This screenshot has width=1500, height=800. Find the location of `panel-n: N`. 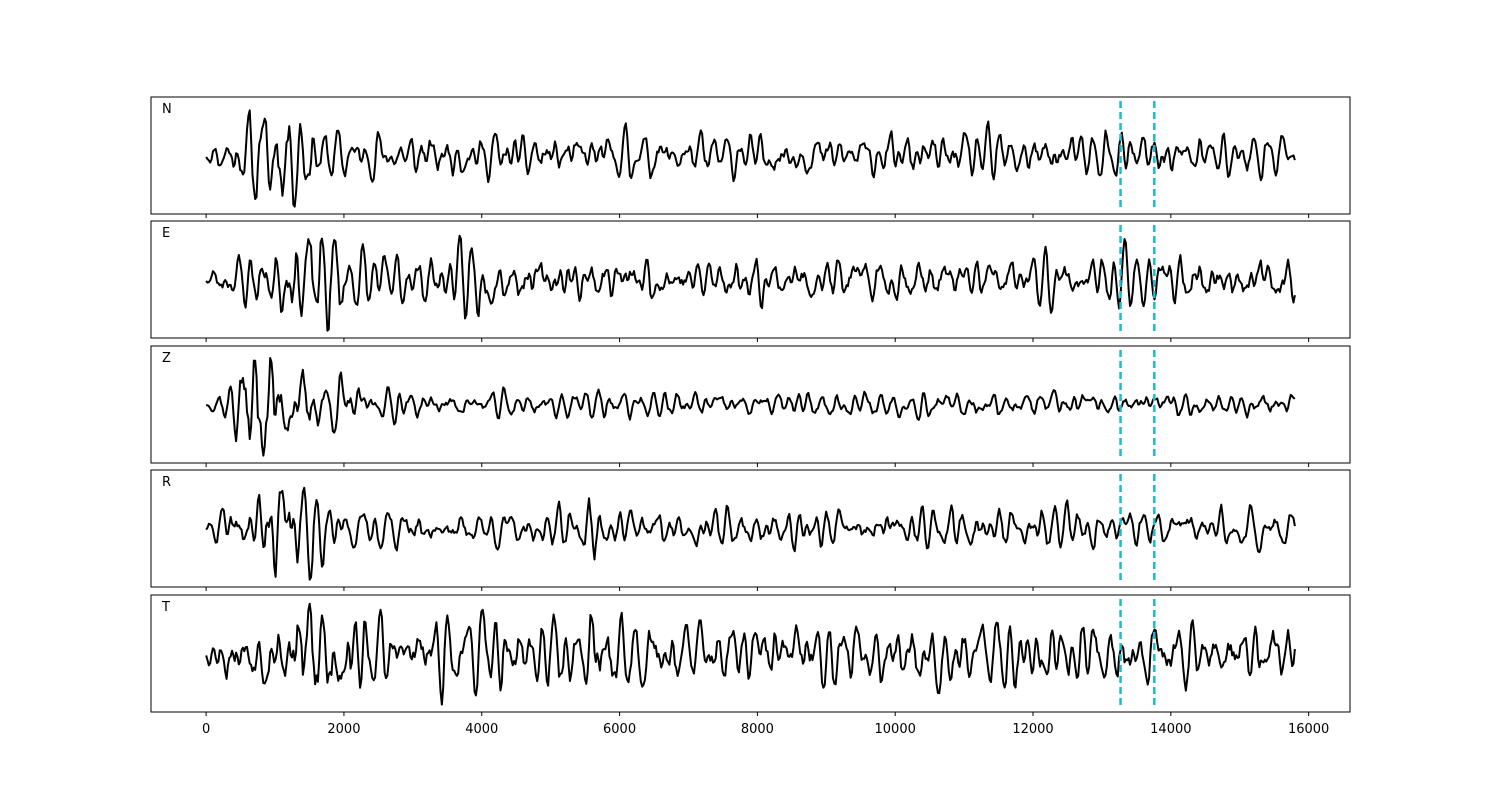

panel-n: N is located at coordinates (750, 157).